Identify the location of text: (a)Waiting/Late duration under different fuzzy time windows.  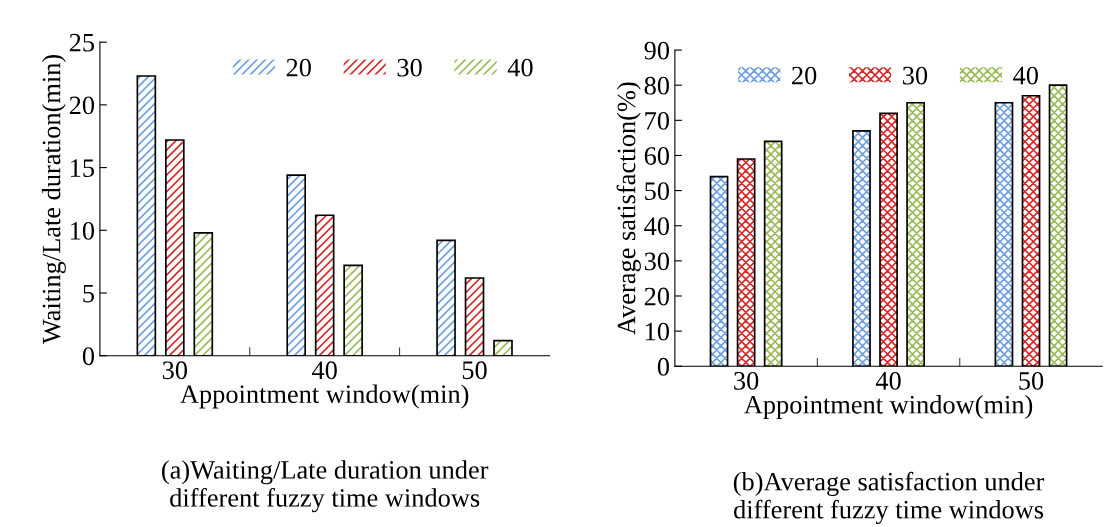
(325, 486).